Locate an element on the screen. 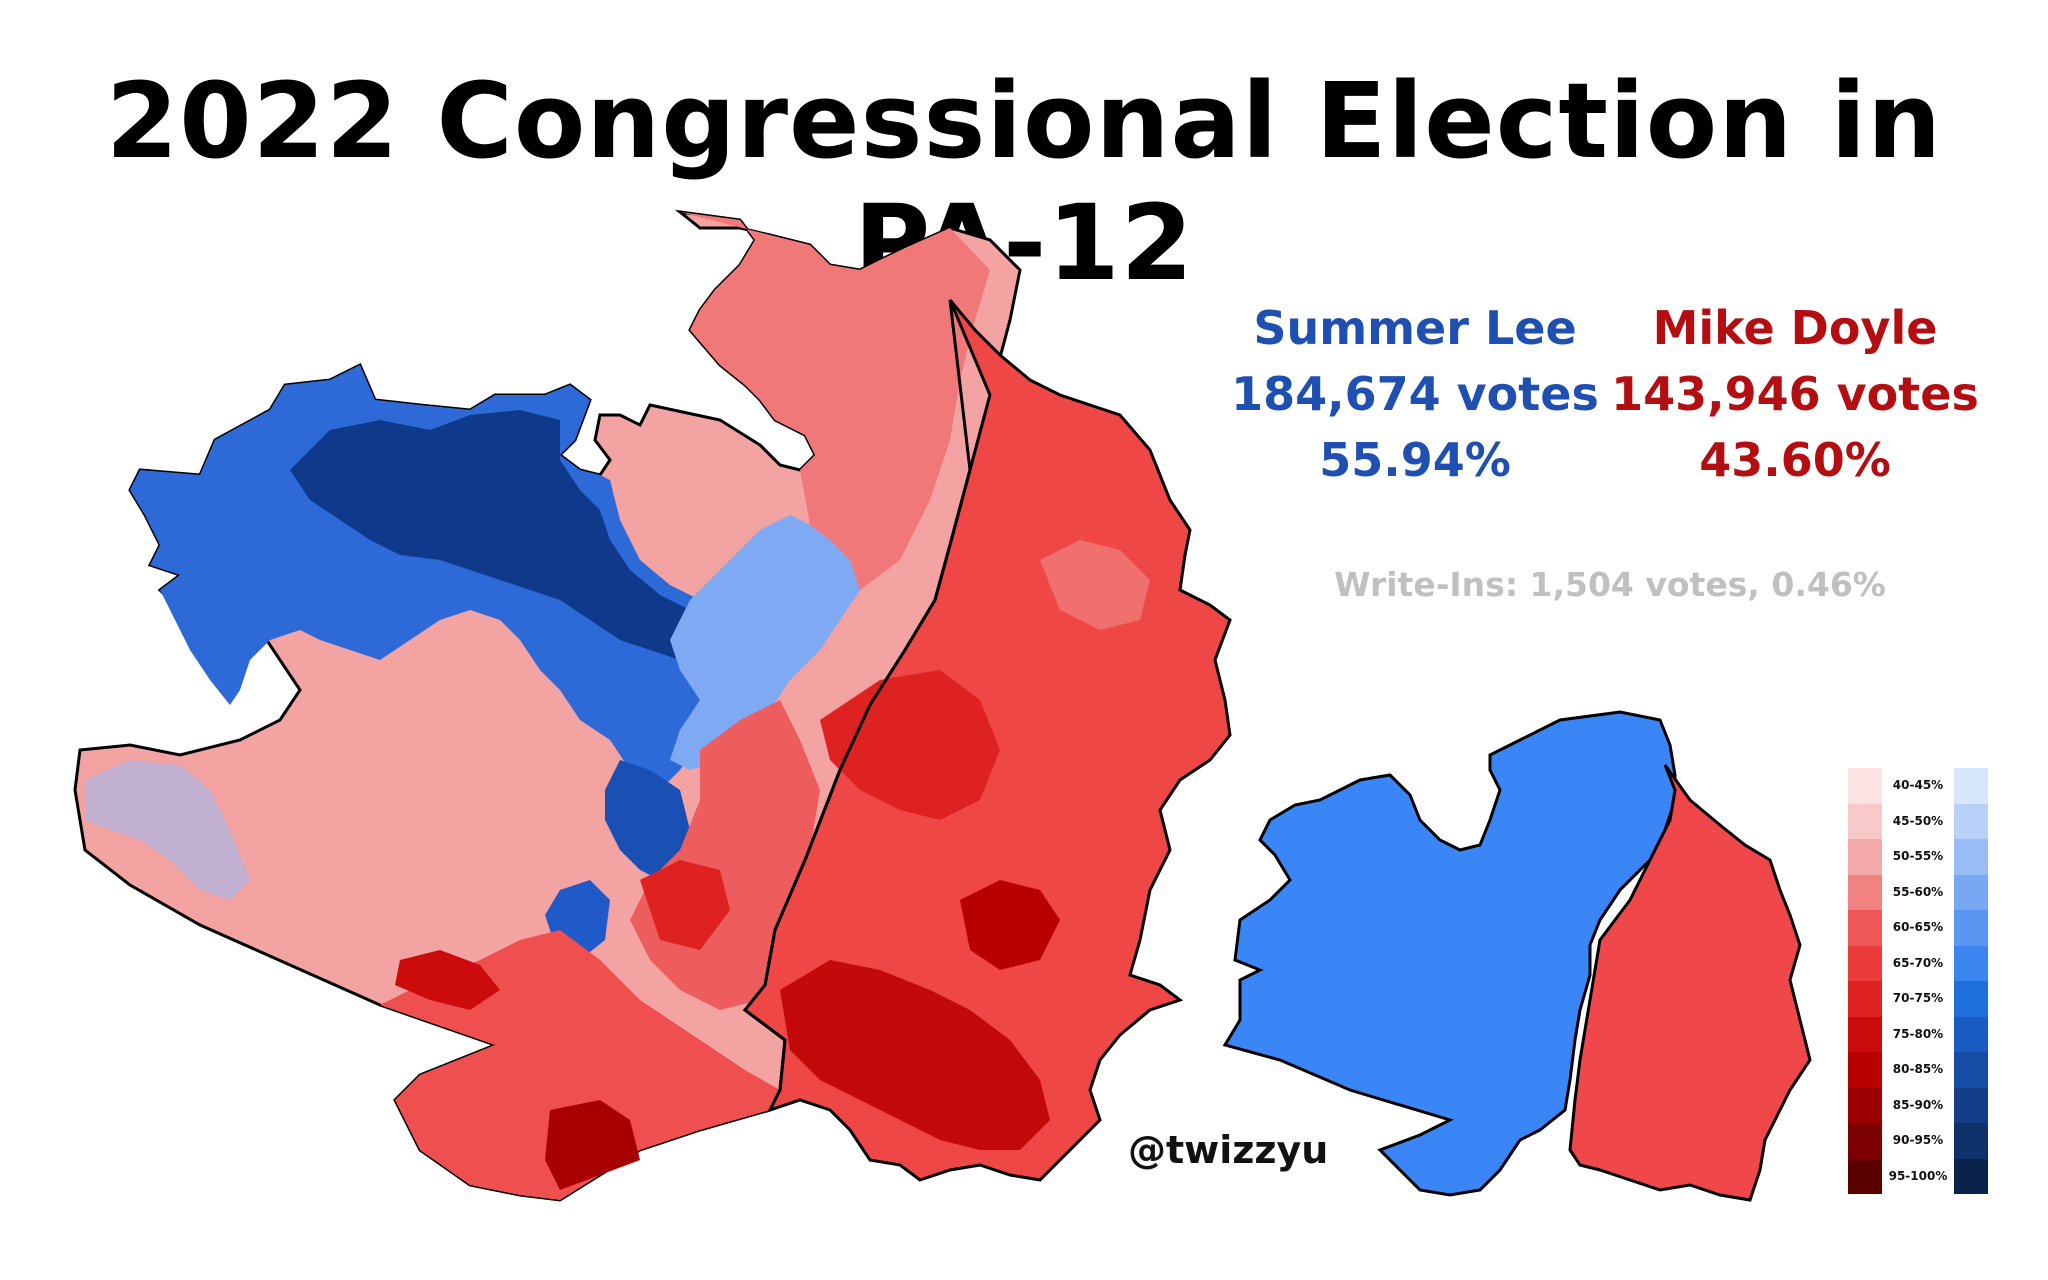  legend-row: 45-50% is located at coordinates (1918, 821).